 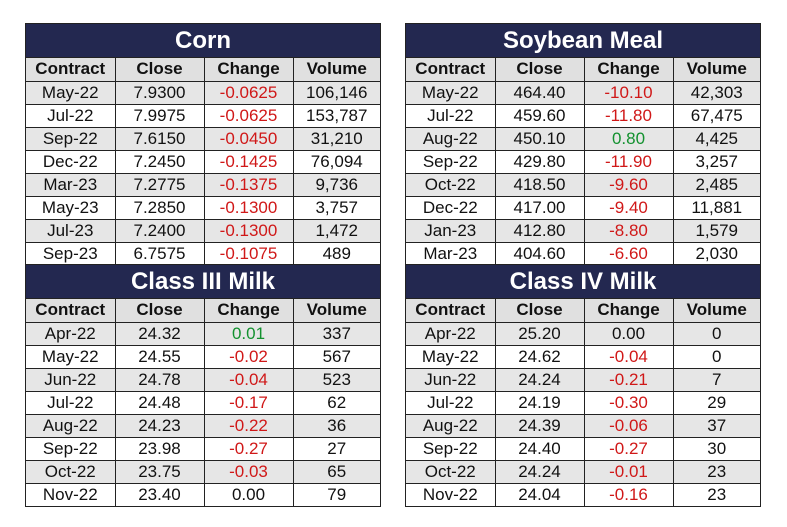 I want to click on close-cell: 24.55, so click(x=159, y=356).